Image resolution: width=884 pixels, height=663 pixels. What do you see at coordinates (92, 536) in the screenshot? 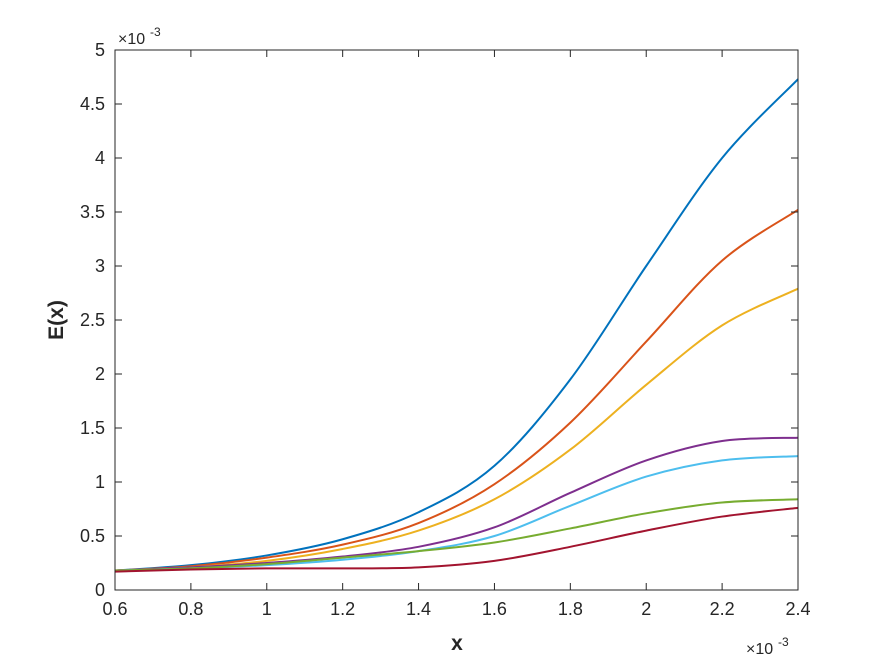
I see `y-tick-label: 0.5` at bounding box center [92, 536].